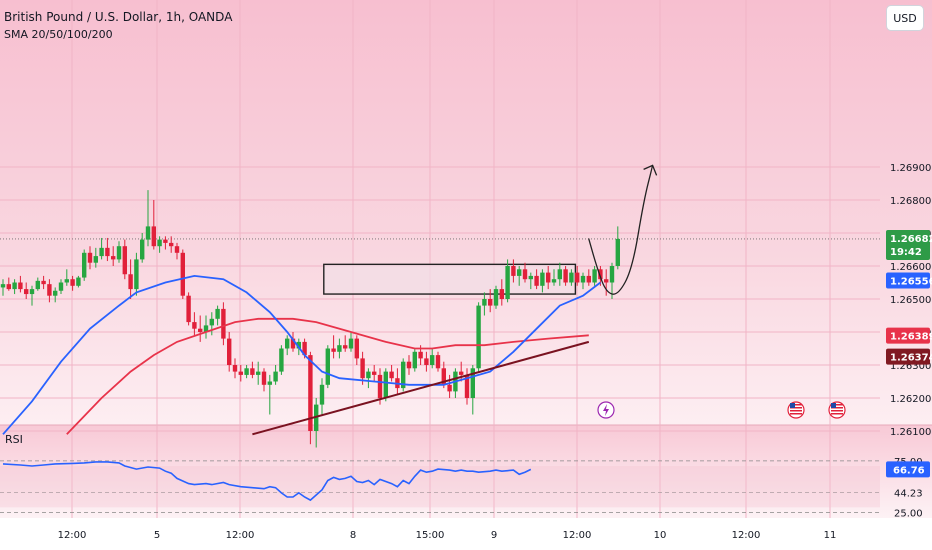 This screenshot has height=550, width=932. Describe the element at coordinates (910, 432) in the screenshot. I see `price-tick-label: 1.26100` at that location.